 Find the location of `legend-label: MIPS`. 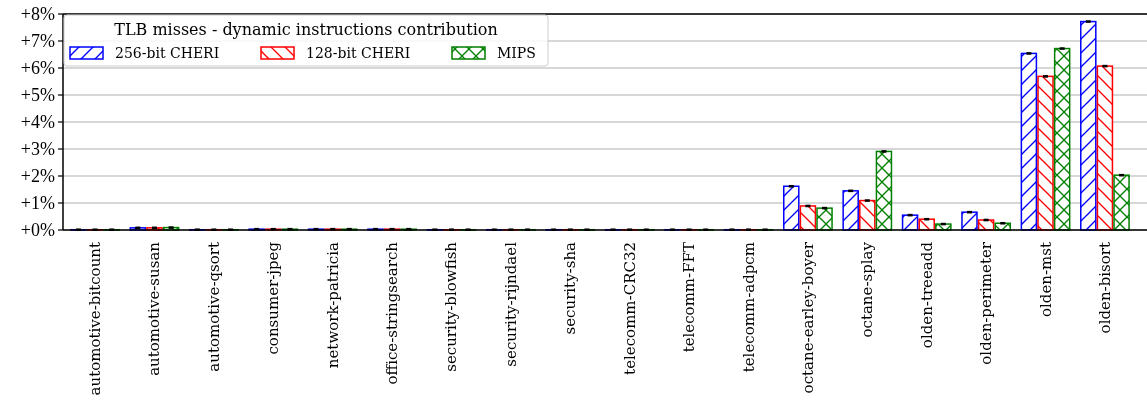

legend-label: MIPS is located at coordinates (516, 53).